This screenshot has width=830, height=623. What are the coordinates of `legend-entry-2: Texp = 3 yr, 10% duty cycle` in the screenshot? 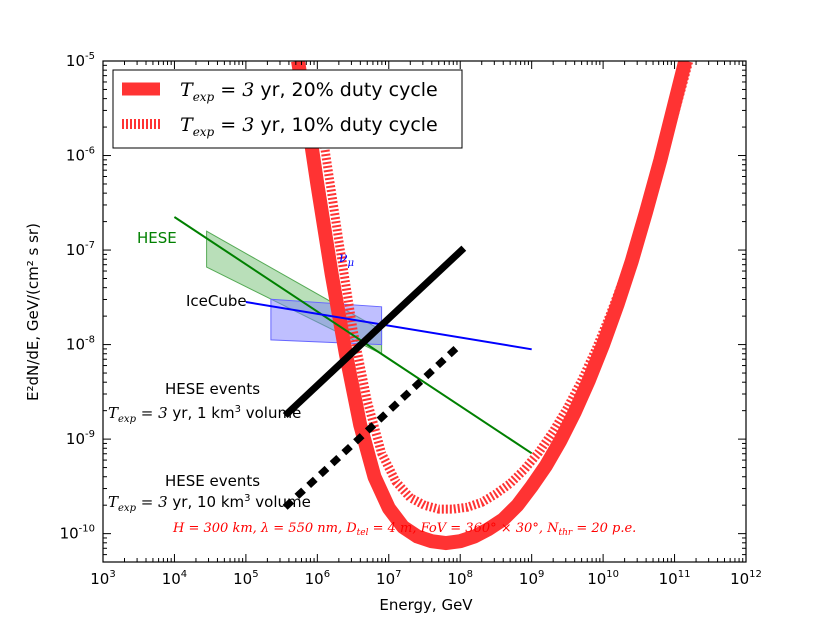 It's located at (309, 126).